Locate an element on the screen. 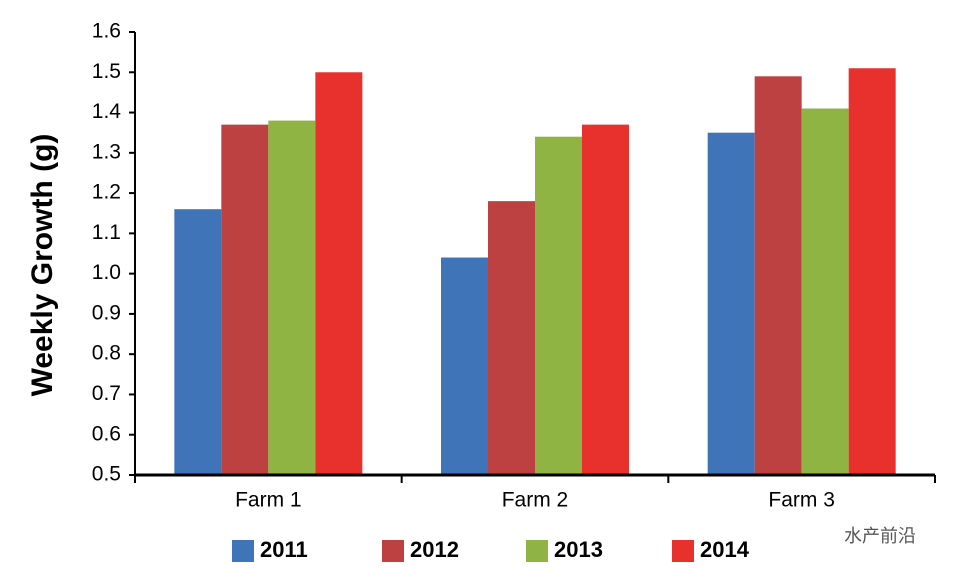  legend-label: 2012 is located at coordinates (434, 549).